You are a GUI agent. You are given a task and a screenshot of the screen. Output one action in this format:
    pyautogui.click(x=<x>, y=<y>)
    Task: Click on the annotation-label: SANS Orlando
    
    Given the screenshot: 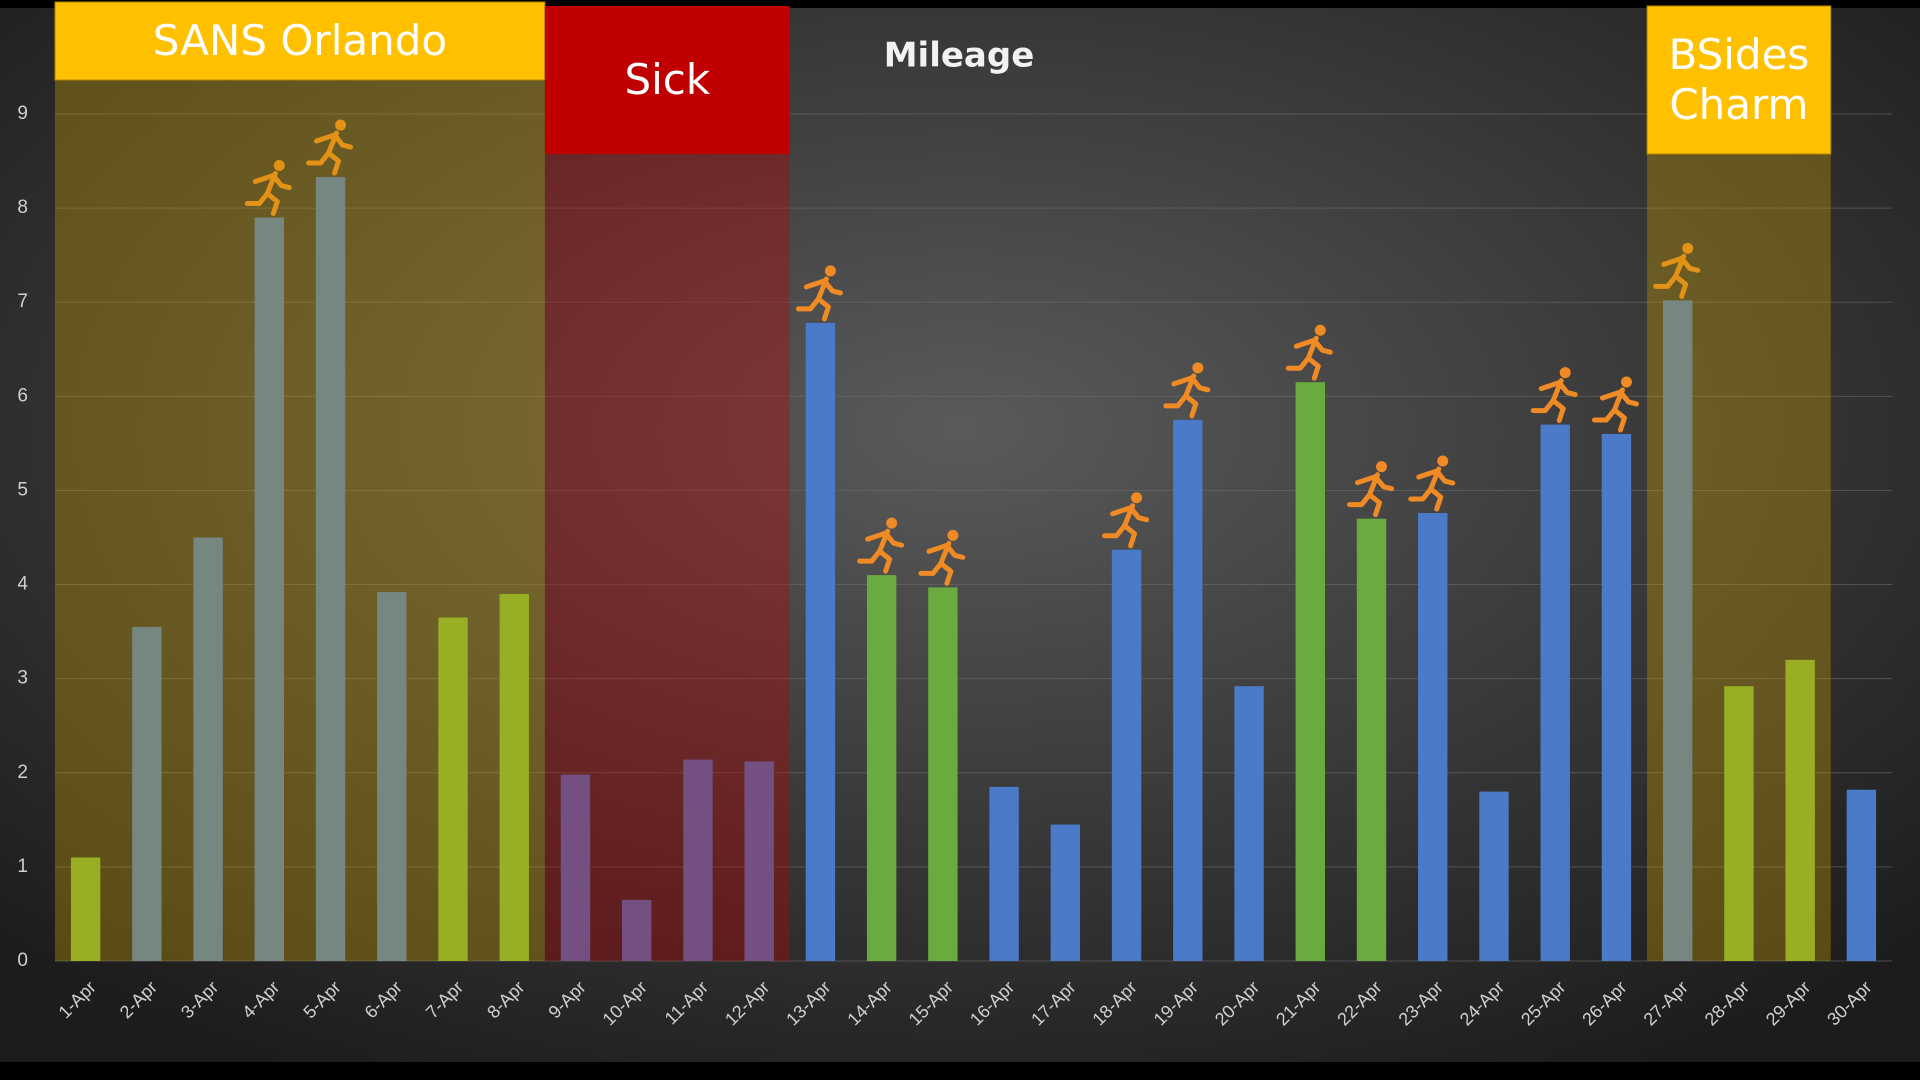 What is the action you would take?
    pyautogui.click(x=300, y=40)
    